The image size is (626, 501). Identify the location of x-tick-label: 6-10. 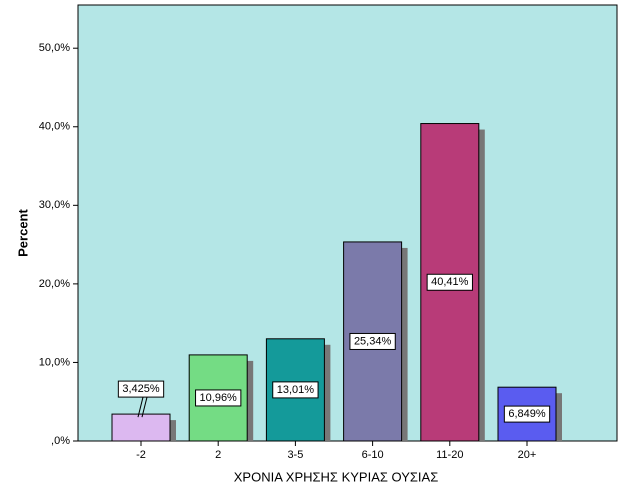
(373, 455).